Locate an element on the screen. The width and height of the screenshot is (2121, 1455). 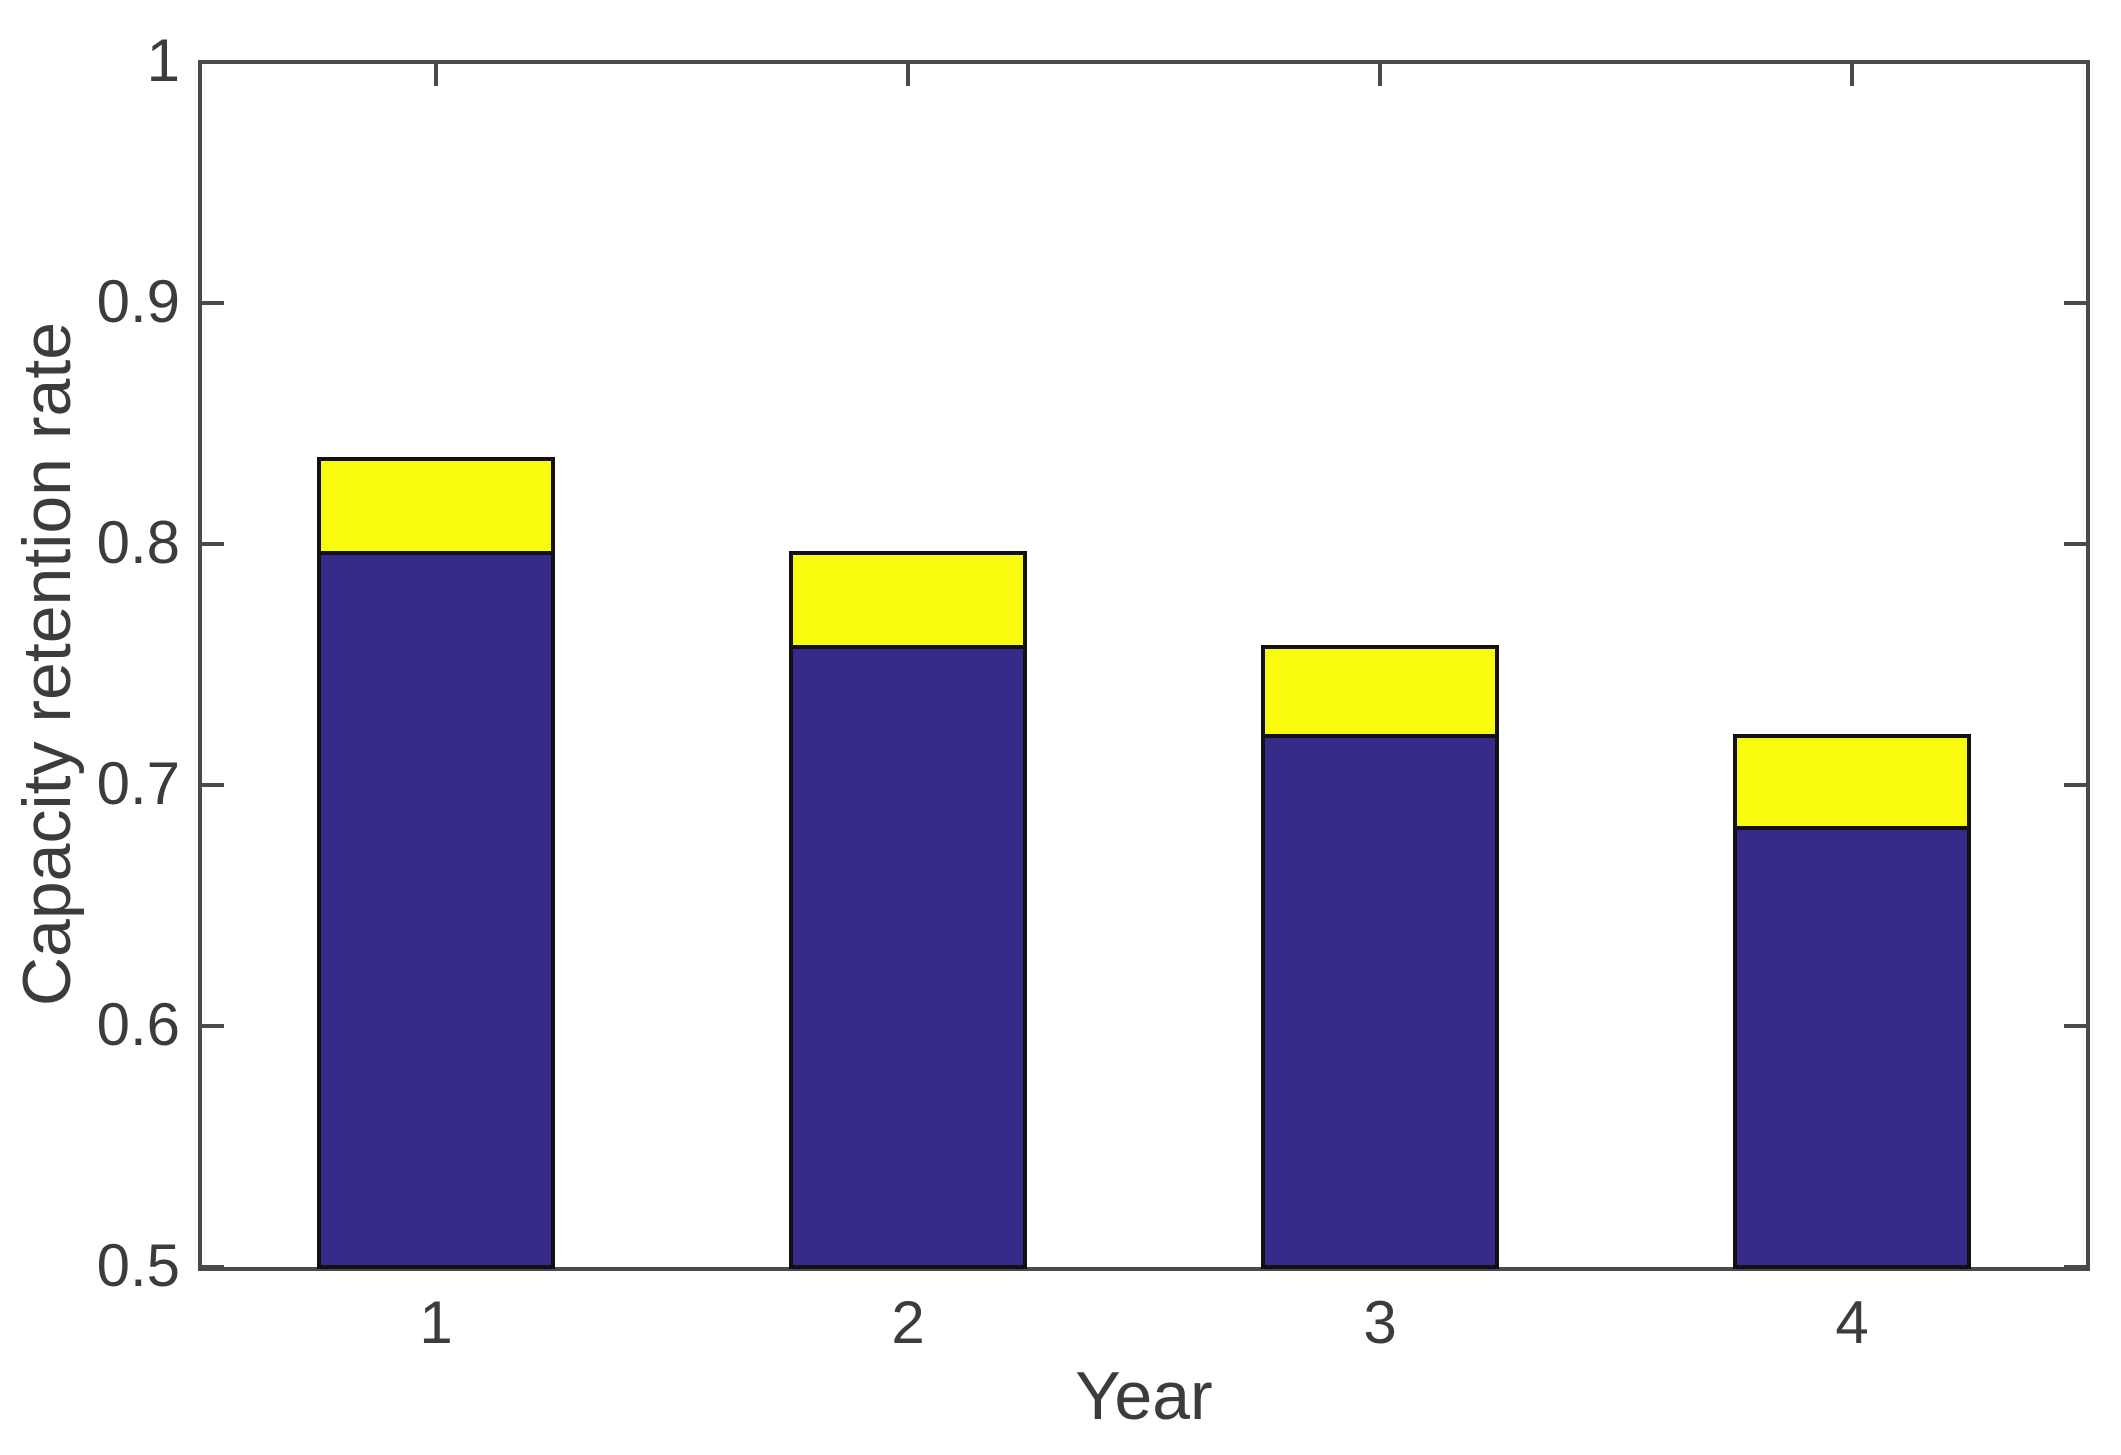
y-tick-label: 0.5 is located at coordinates (138, 1265).